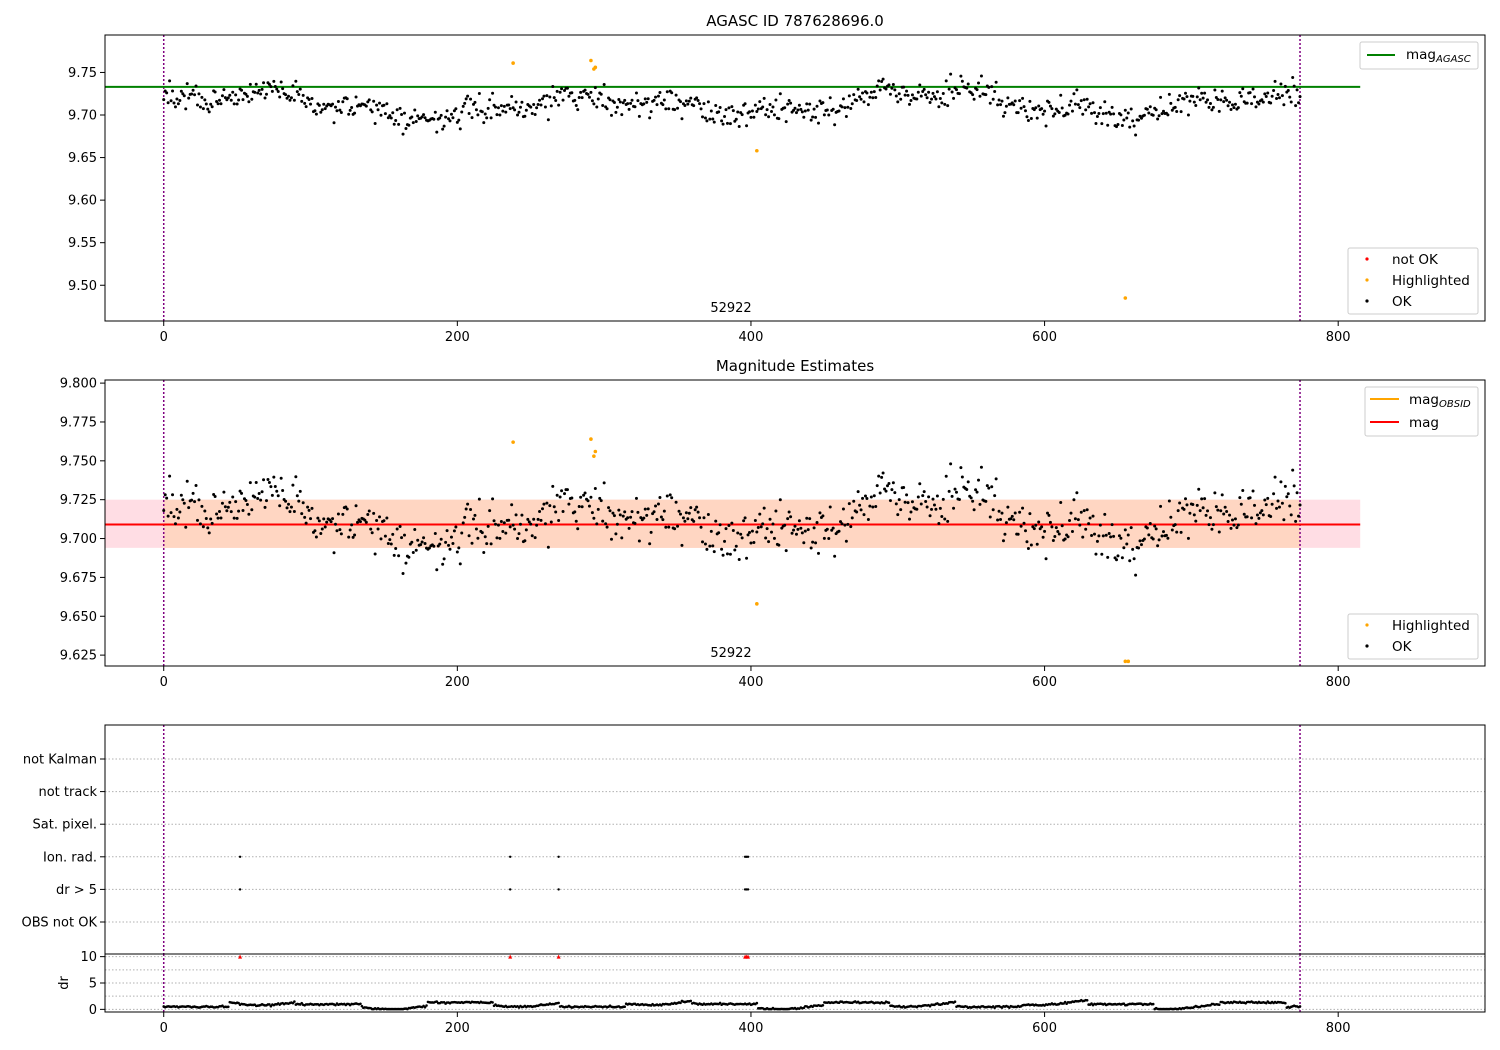 This screenshot has height=1050, width=1500. I want to click on estimates-ytick-label-0: 9.625, so click(78, 656).